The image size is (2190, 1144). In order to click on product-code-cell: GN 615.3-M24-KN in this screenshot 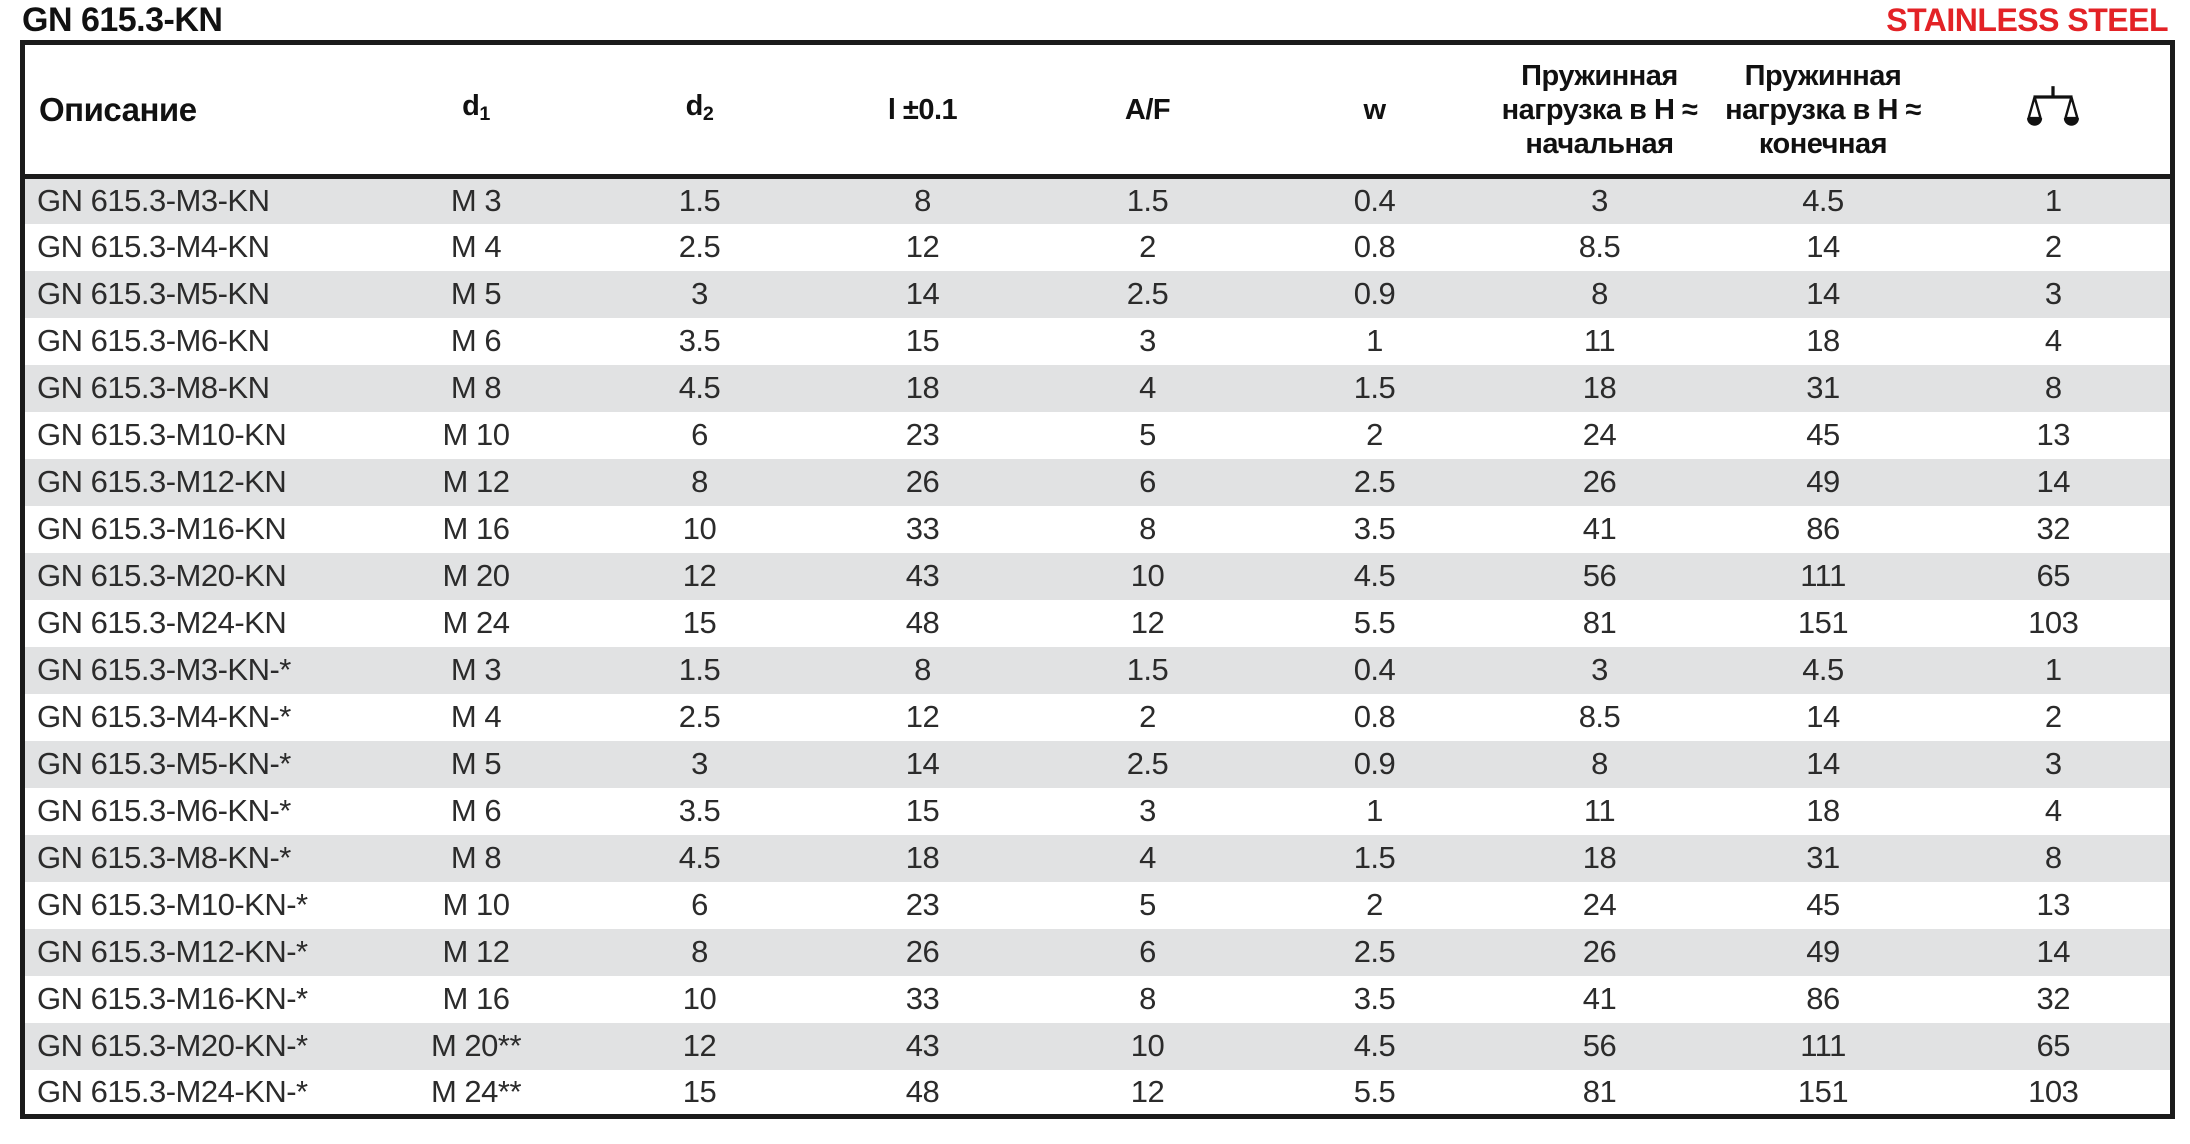, I will do `click(162, 622)`.